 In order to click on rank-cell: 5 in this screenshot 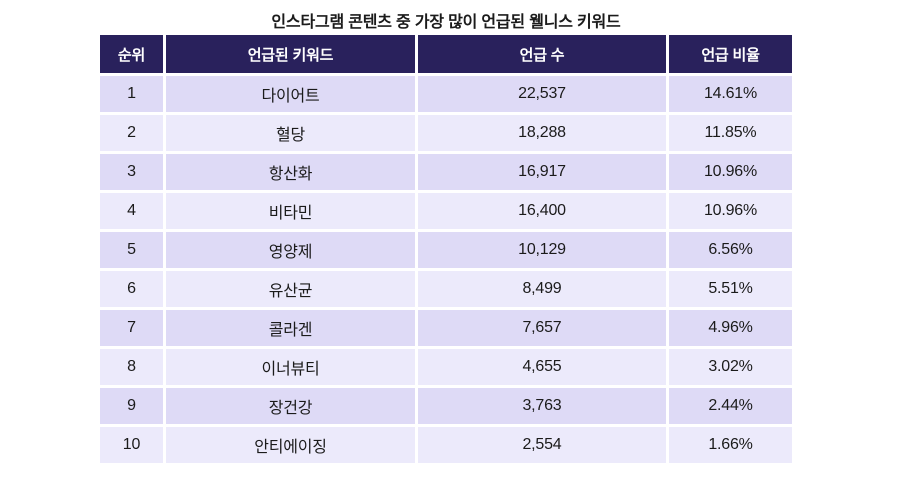, I will do `click(131, 248)`.